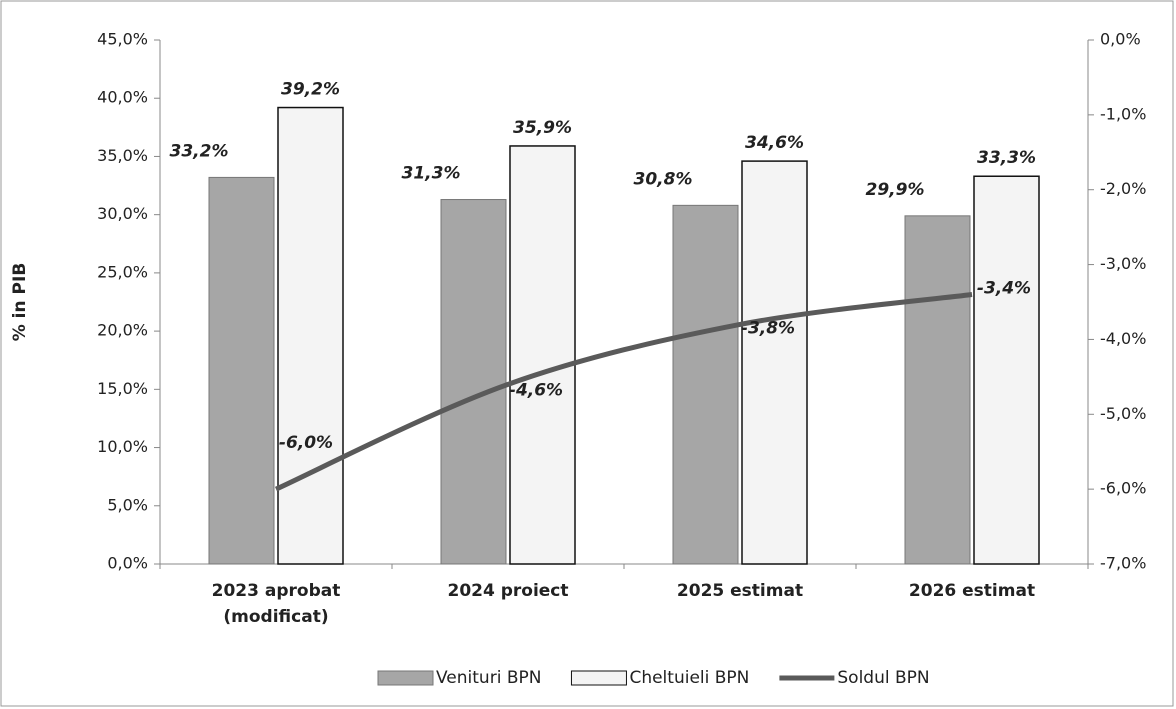  What do you see at coordinates (127, 563) in the screenshot?
I see `y-tick-label: 0,0%` at bounding box center [127, 563].